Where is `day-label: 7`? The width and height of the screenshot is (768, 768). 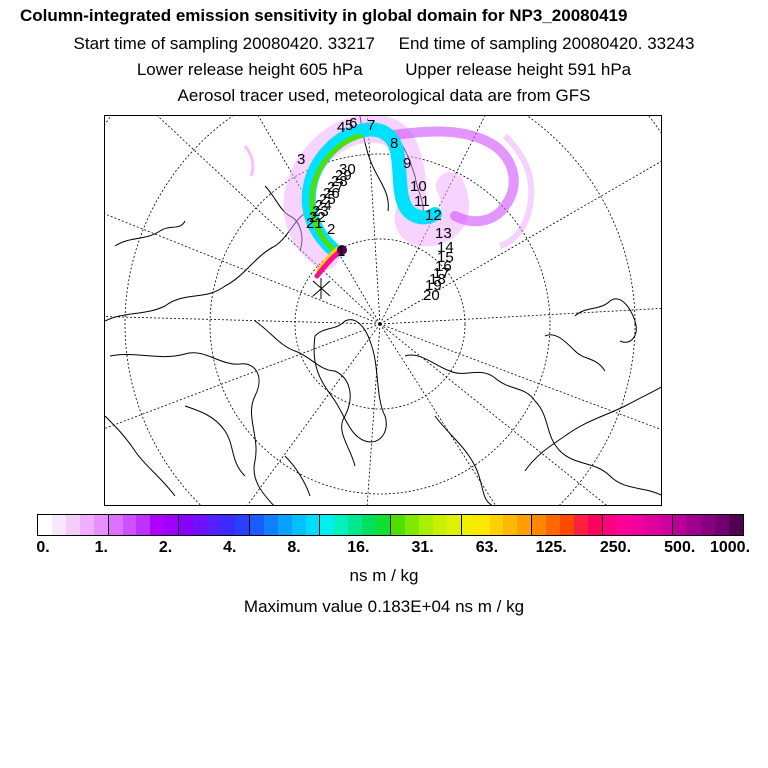
day-label: 7 is located at coordinates (371, 125).